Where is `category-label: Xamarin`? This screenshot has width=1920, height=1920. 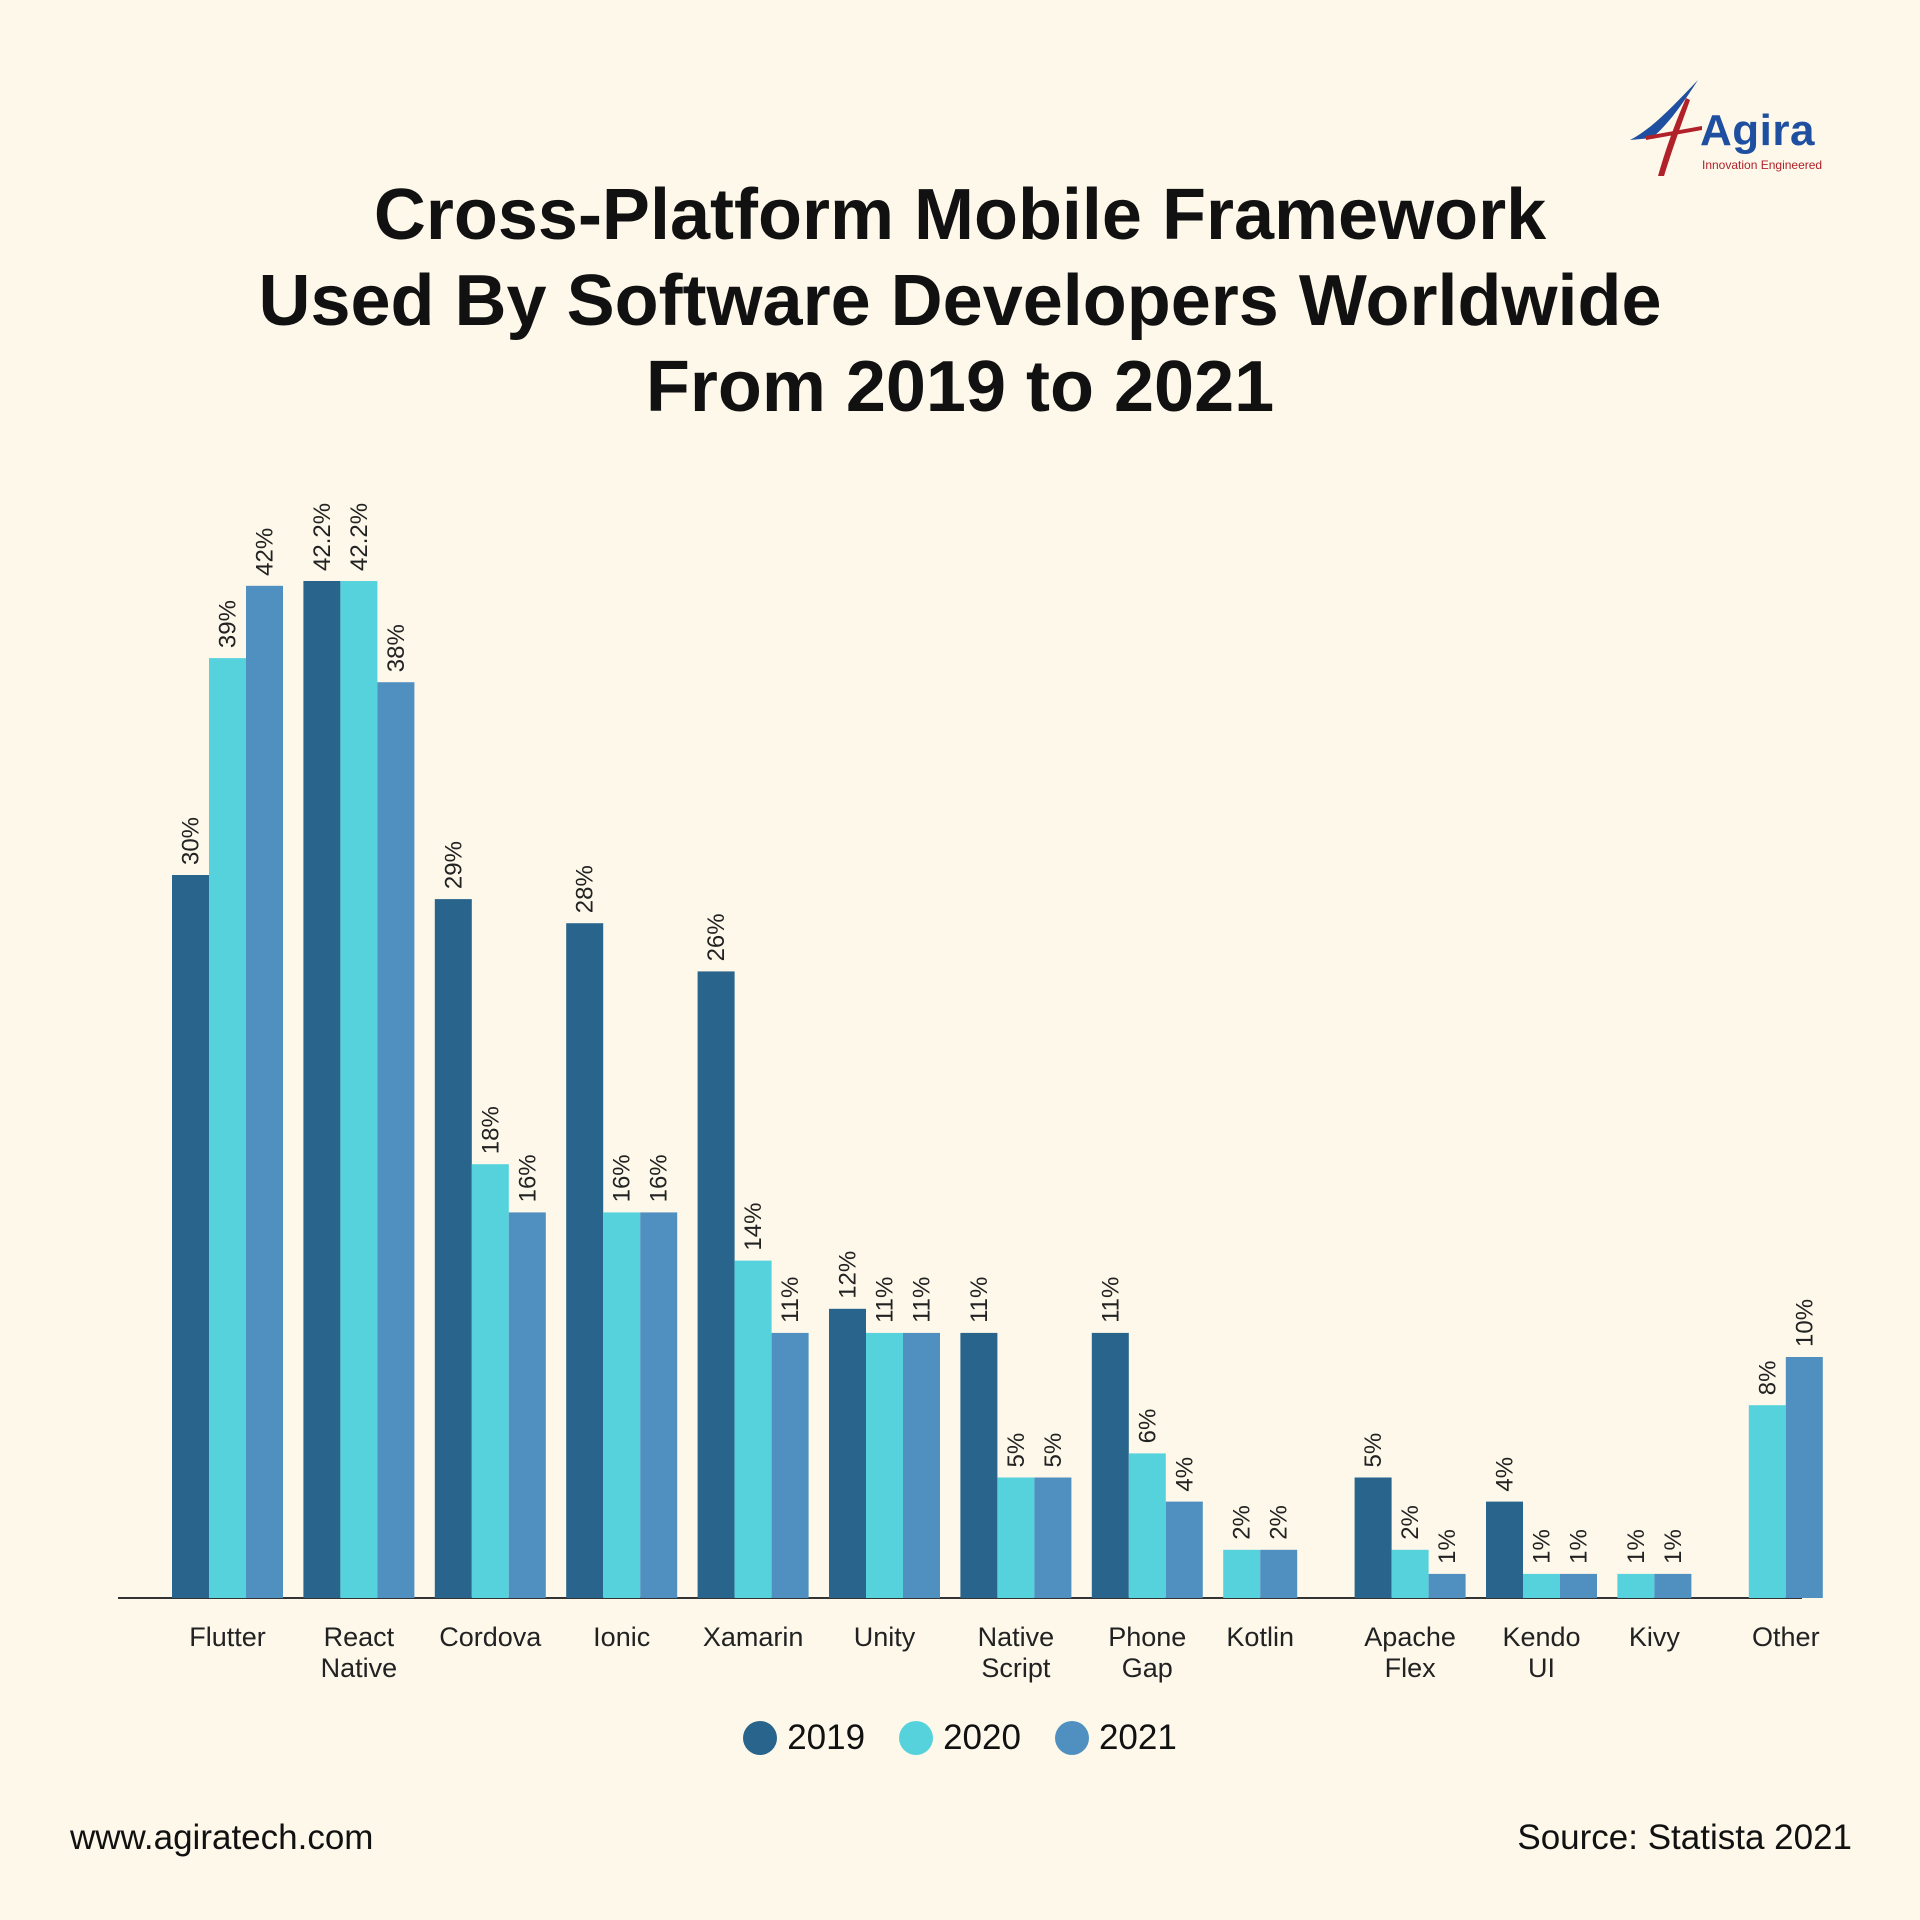
category-label: Xamarin is located at coordinates (753, 1637).